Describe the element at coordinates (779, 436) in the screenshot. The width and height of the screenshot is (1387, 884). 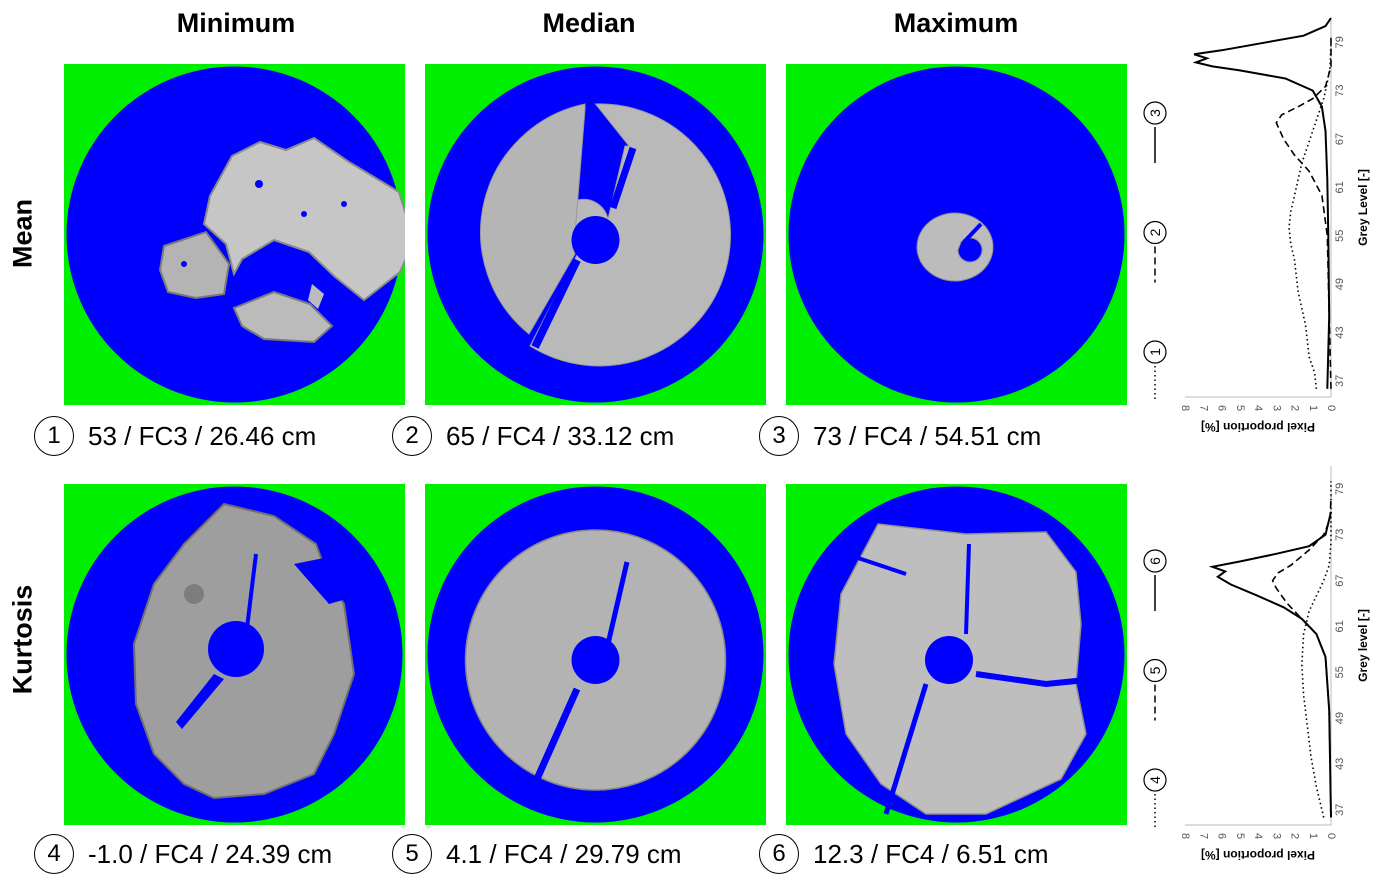
I see `number-circle: 3` at that location.